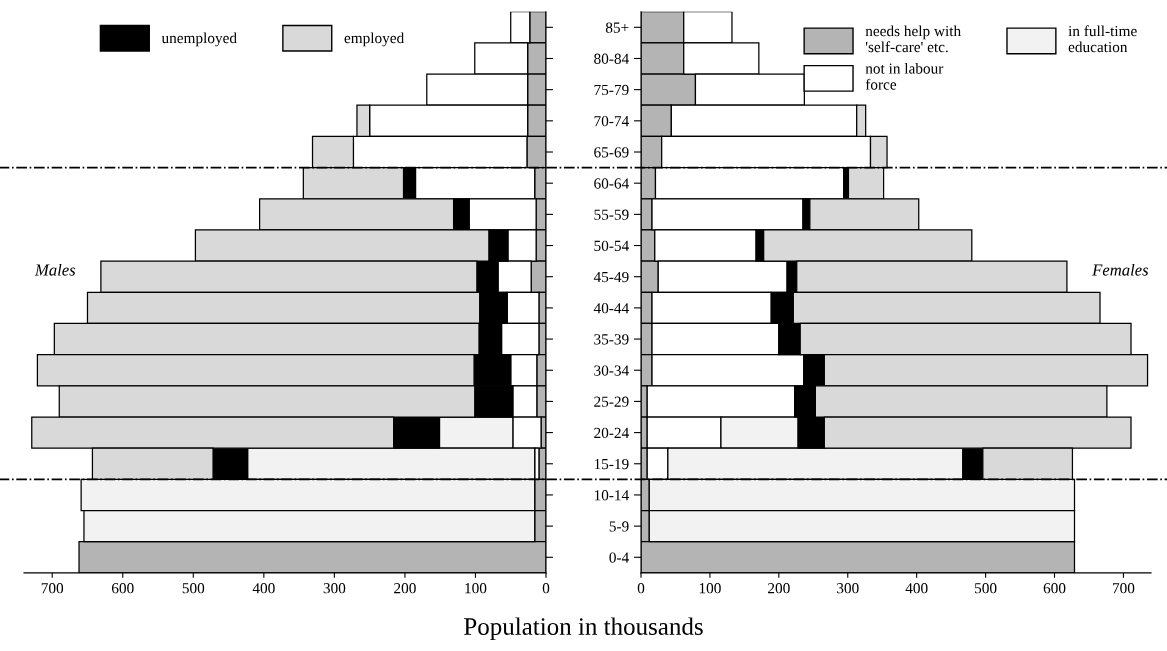 This screenshot has width=1167, height=651. Describe the element at coordinates (611, 433) in the screenshot. I see `y-tick-label: 20-24` at that location.